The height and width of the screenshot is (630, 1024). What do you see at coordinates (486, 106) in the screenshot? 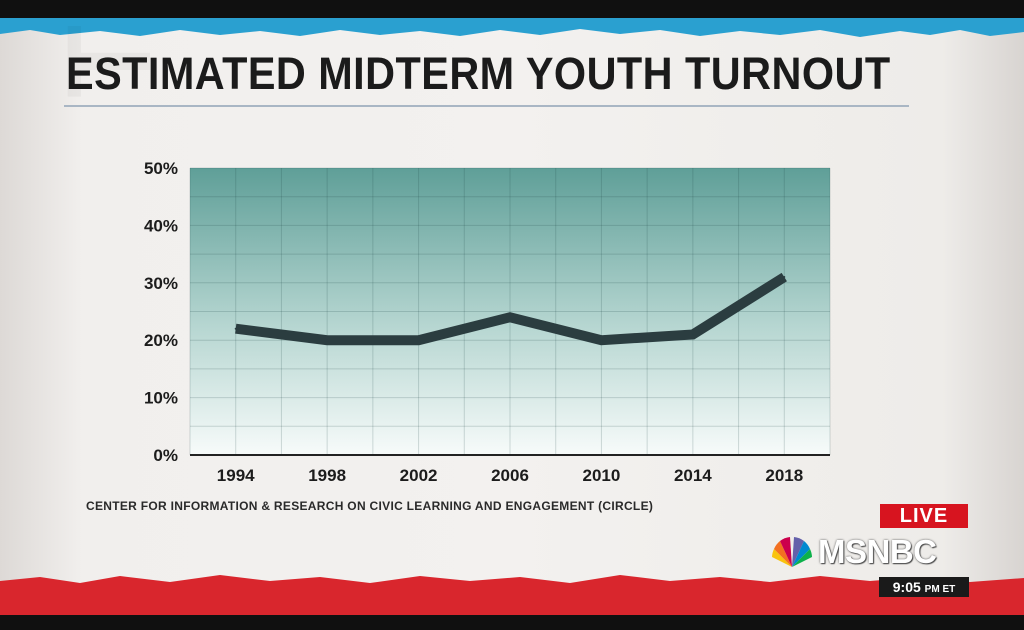
I see `title-divider` at bounding box center [486, 106].